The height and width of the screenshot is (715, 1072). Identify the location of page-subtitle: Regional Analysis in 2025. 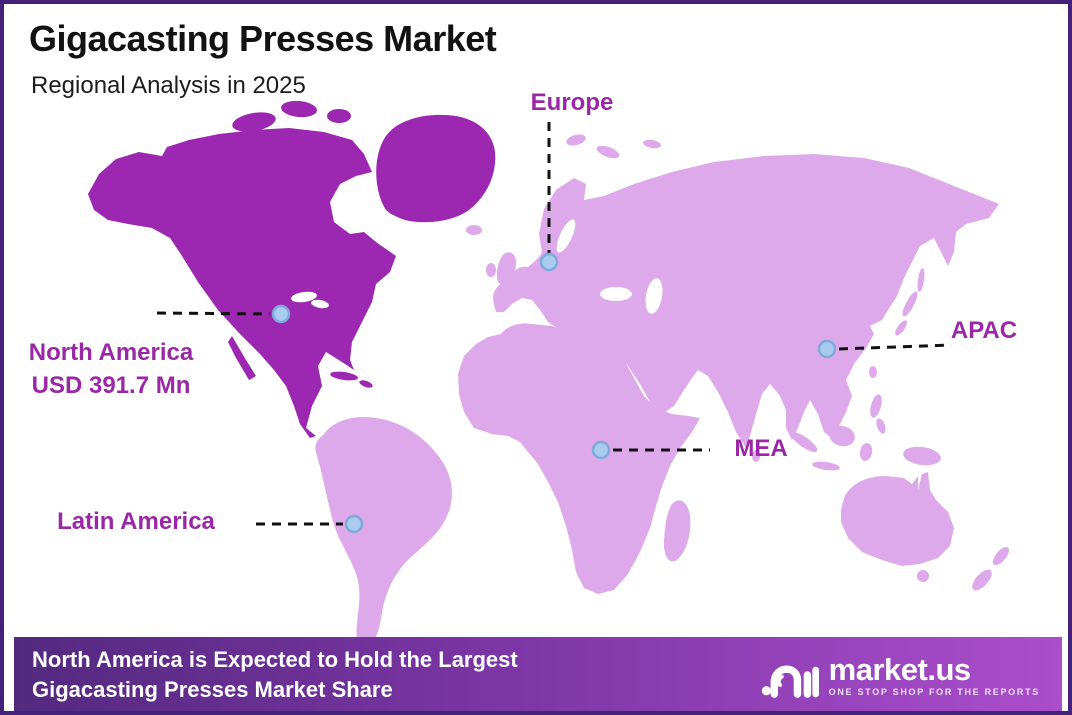
(168, 85).